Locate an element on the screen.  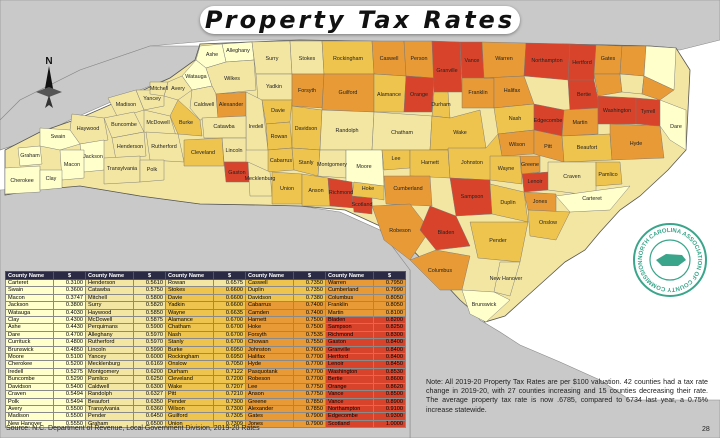
tax-rate-cell: 0.8400 is located at coordinates (389, 350).